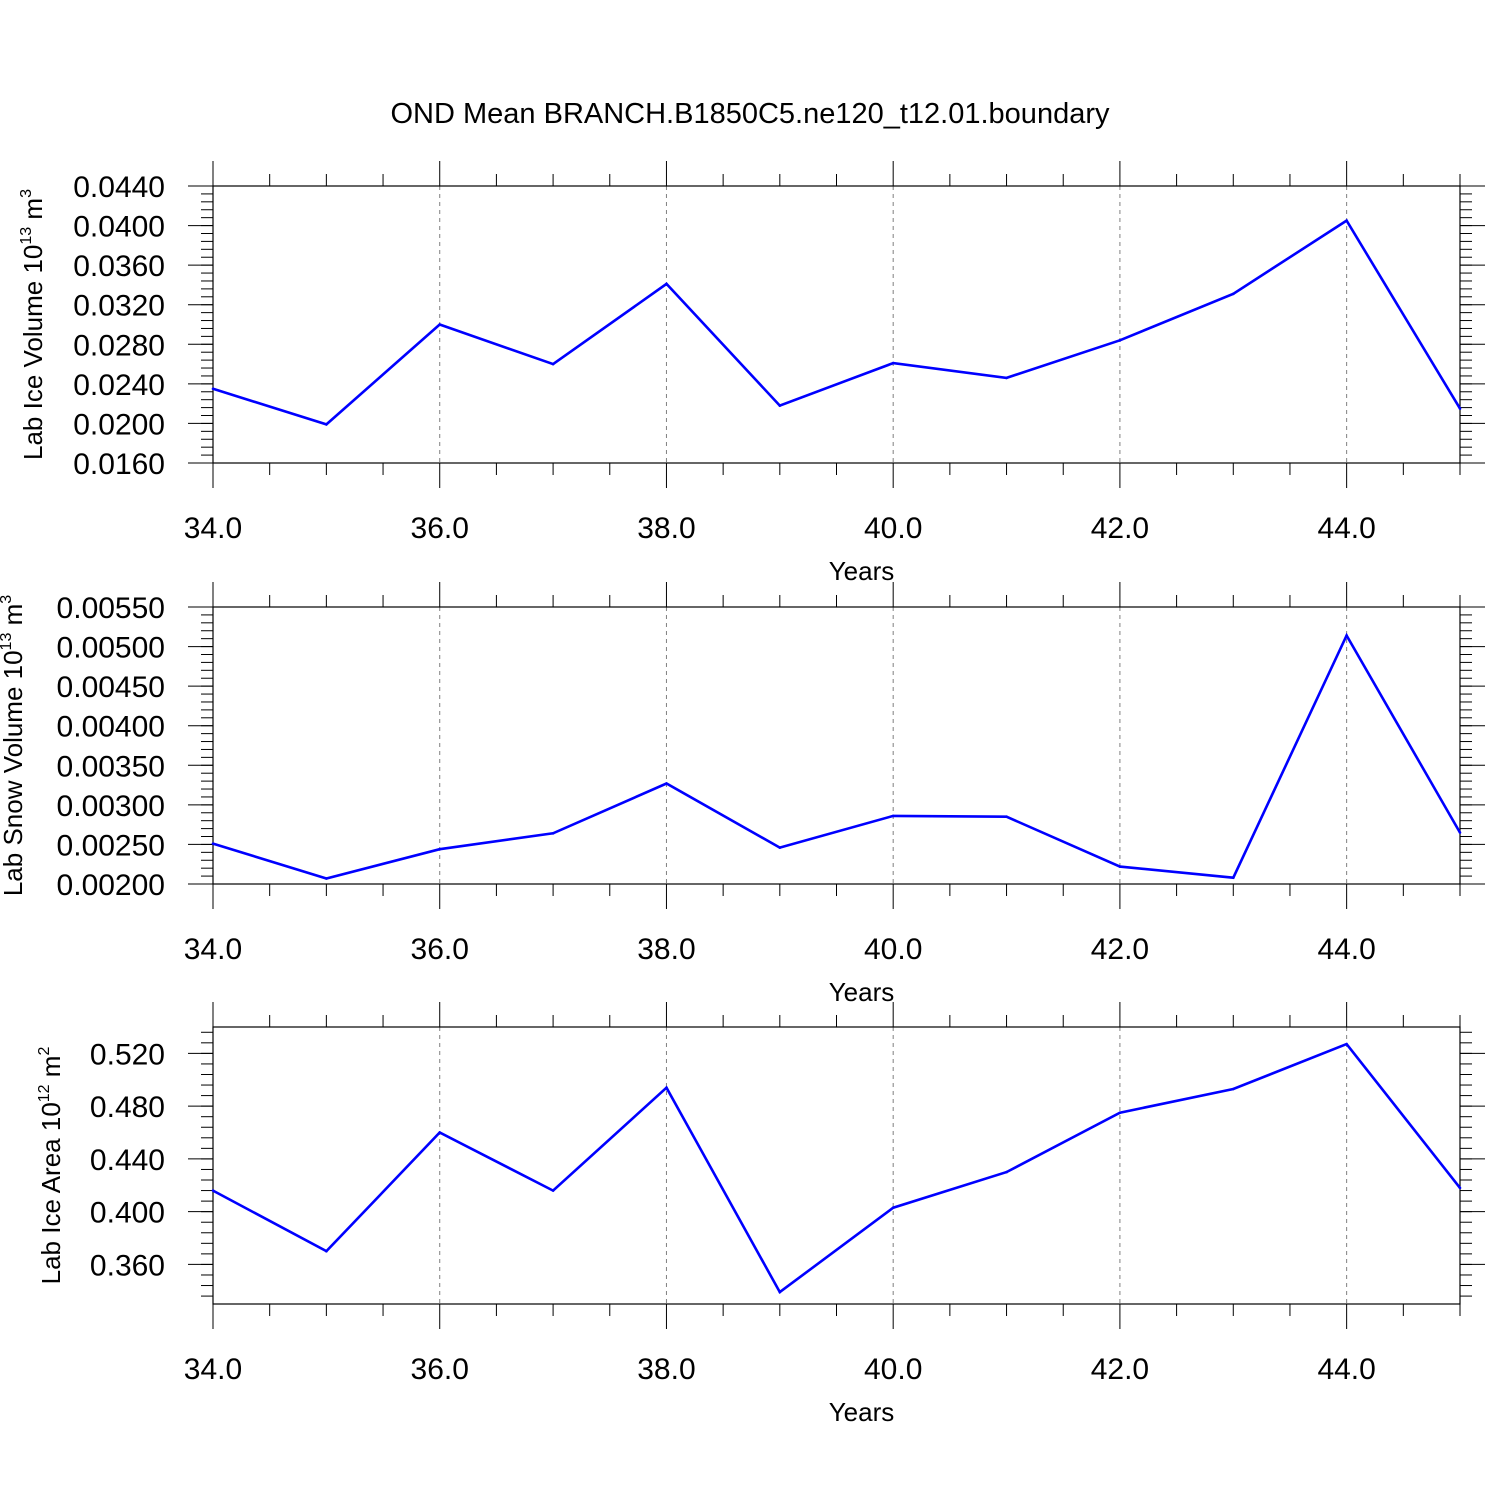 This screenshot has width=1500, height=1500. I want to click on y-tick-label: 0.0280, so click(119, 345).